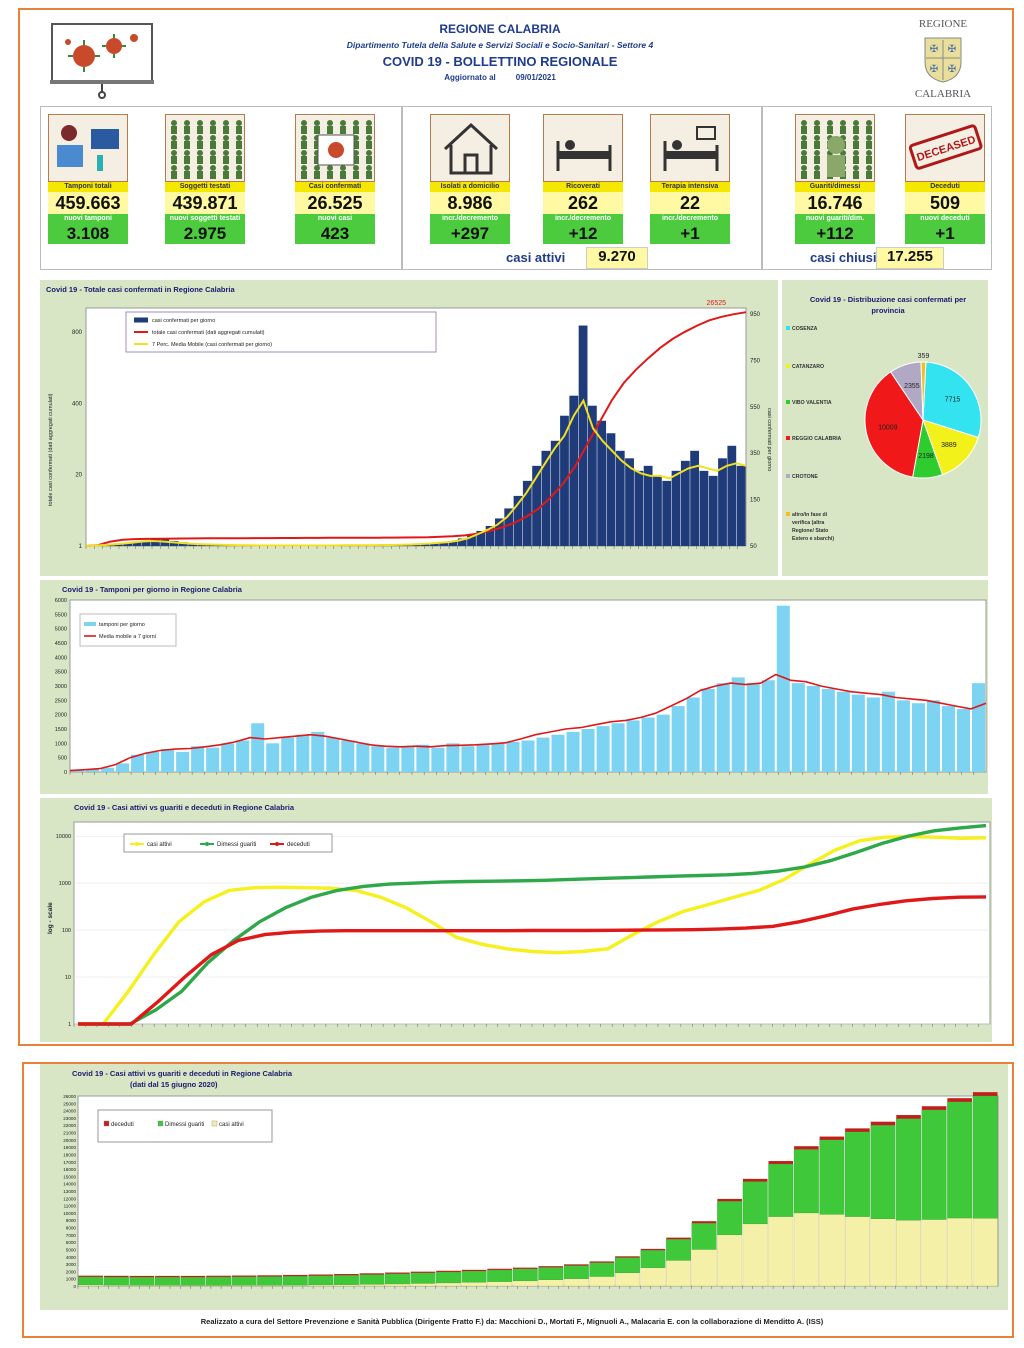 The image size is (1024, 1348). I want to click on y-tick-label: 4000, so click(71, 1257).